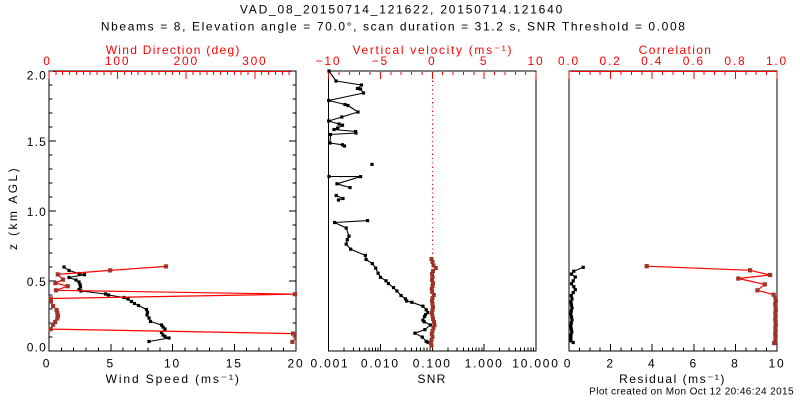 Image resolution: width=800 pixels, height=400 pixels. Describe the element at coordinates (610, 364) in the screenshot. I see `svg-text: 2` at that location.